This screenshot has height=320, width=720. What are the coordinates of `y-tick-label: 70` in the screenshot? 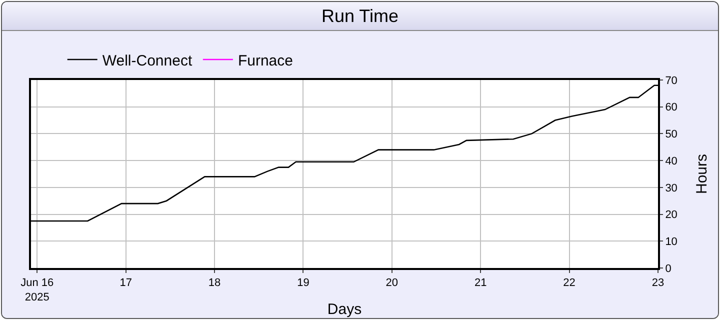 It's located at (671, 80).